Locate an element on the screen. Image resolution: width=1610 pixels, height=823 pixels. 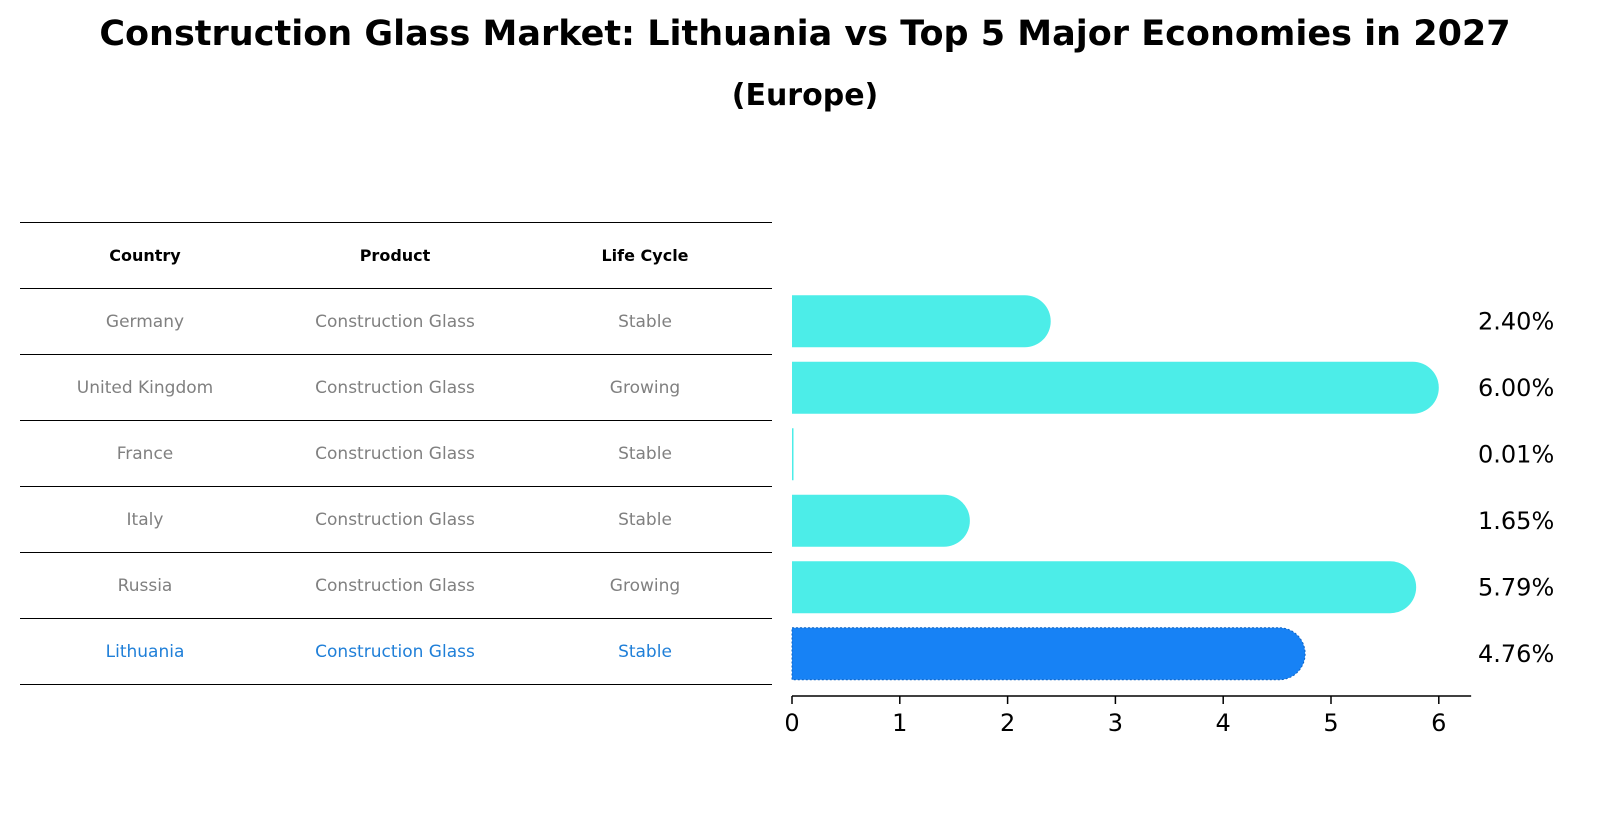
table-row: Germany Construction Glass Stable is located at coordinates (396, 321).